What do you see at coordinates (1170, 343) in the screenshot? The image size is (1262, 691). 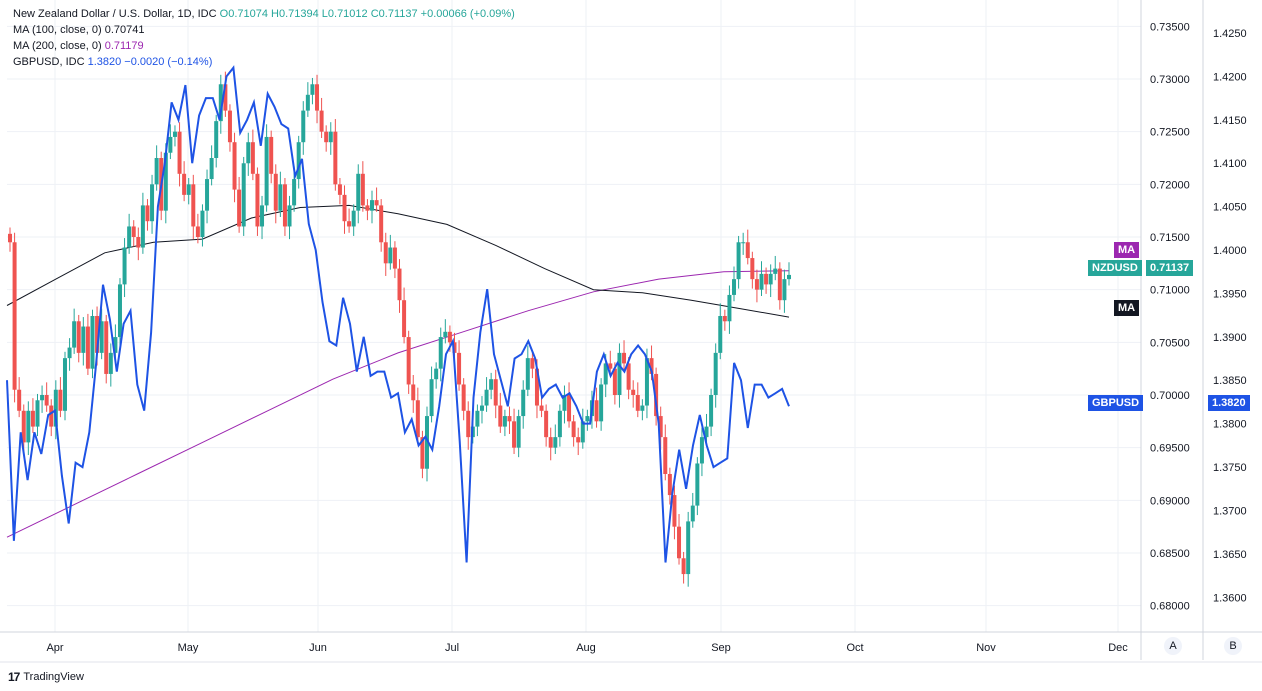 I see `y-tick-label-left: 0.70500` at bounding box center [1170, 343].